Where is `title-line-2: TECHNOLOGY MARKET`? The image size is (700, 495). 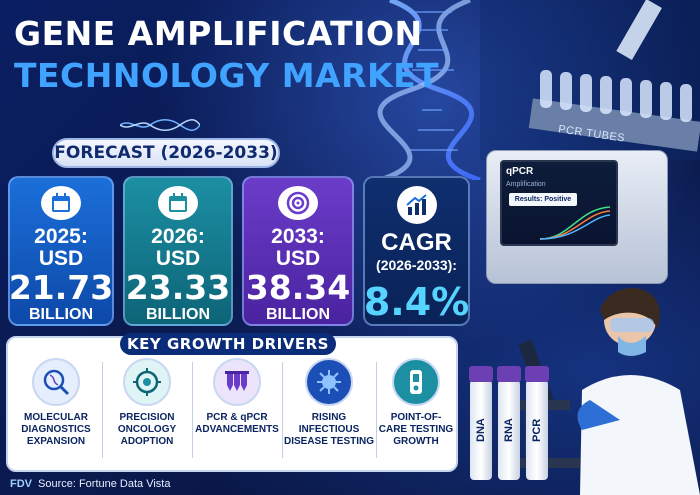 title-line-2: TECHNOLOGY MARKET is located at coordinates (227, 75).